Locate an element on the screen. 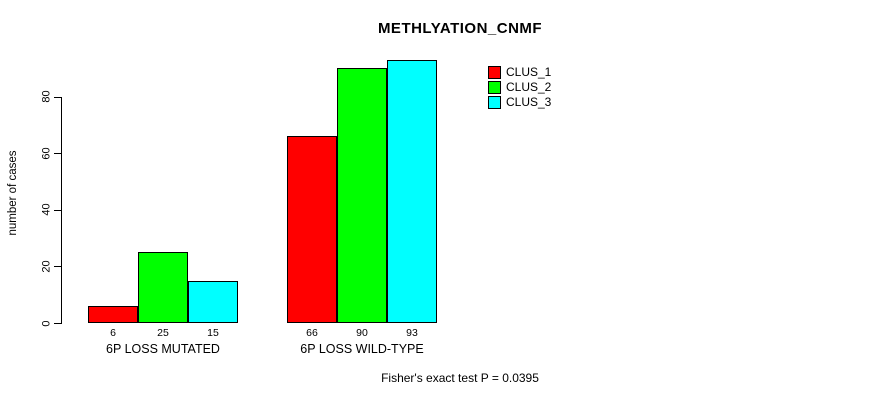  legend: CLUS_1 CLUS_2 CLUS_3 is located at coordinates (519, 88).